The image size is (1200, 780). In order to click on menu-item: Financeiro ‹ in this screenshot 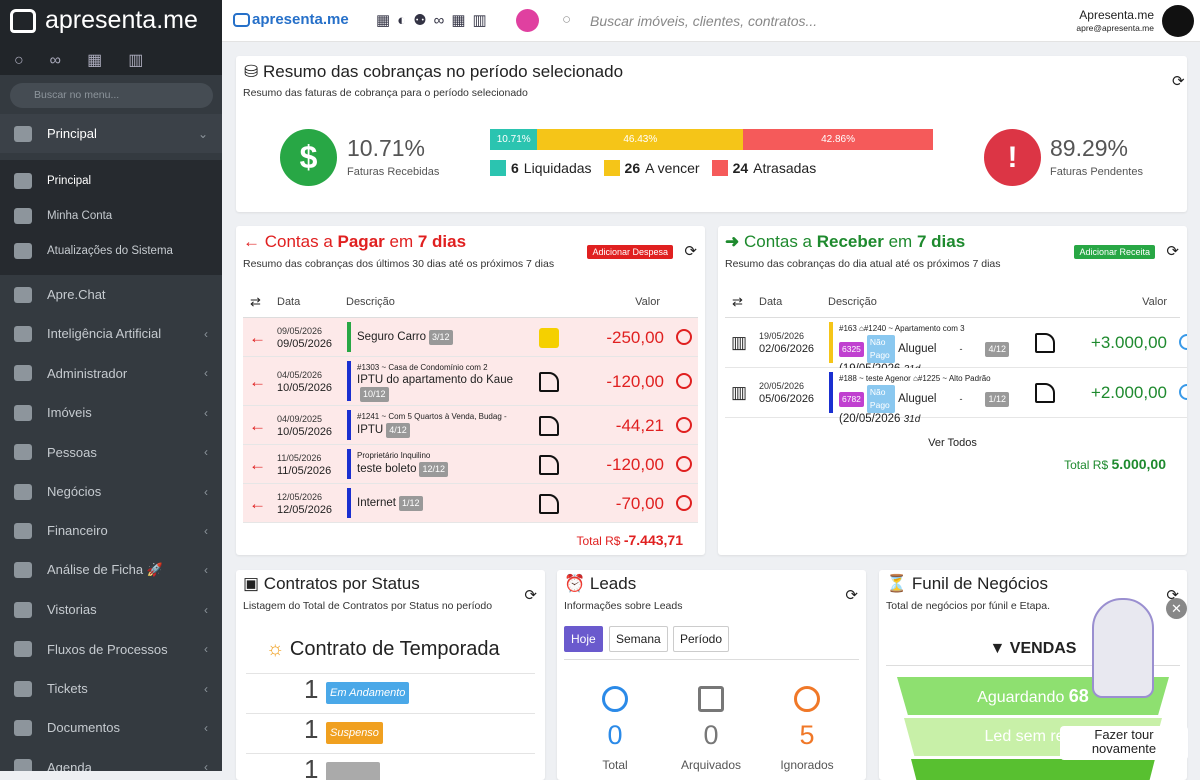, I will do `click(111, 530)`.